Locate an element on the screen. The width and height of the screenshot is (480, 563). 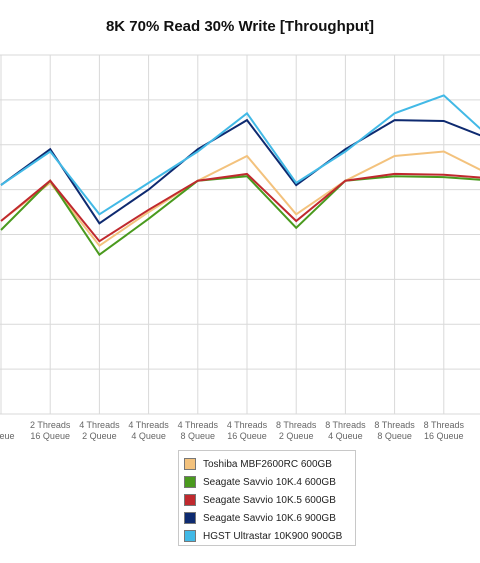
x-tick-label: 2 Threads 16 Queue is located at coordinates (50, 430).